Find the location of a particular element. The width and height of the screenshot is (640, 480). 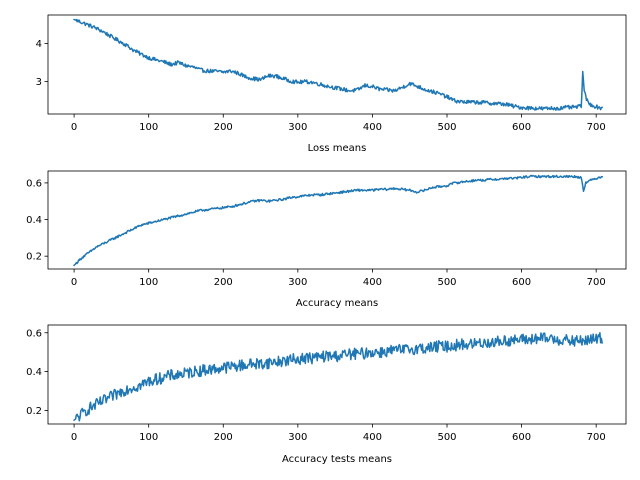

x-axis-label: Accuracy tests means is located at coordinates (337, 459).